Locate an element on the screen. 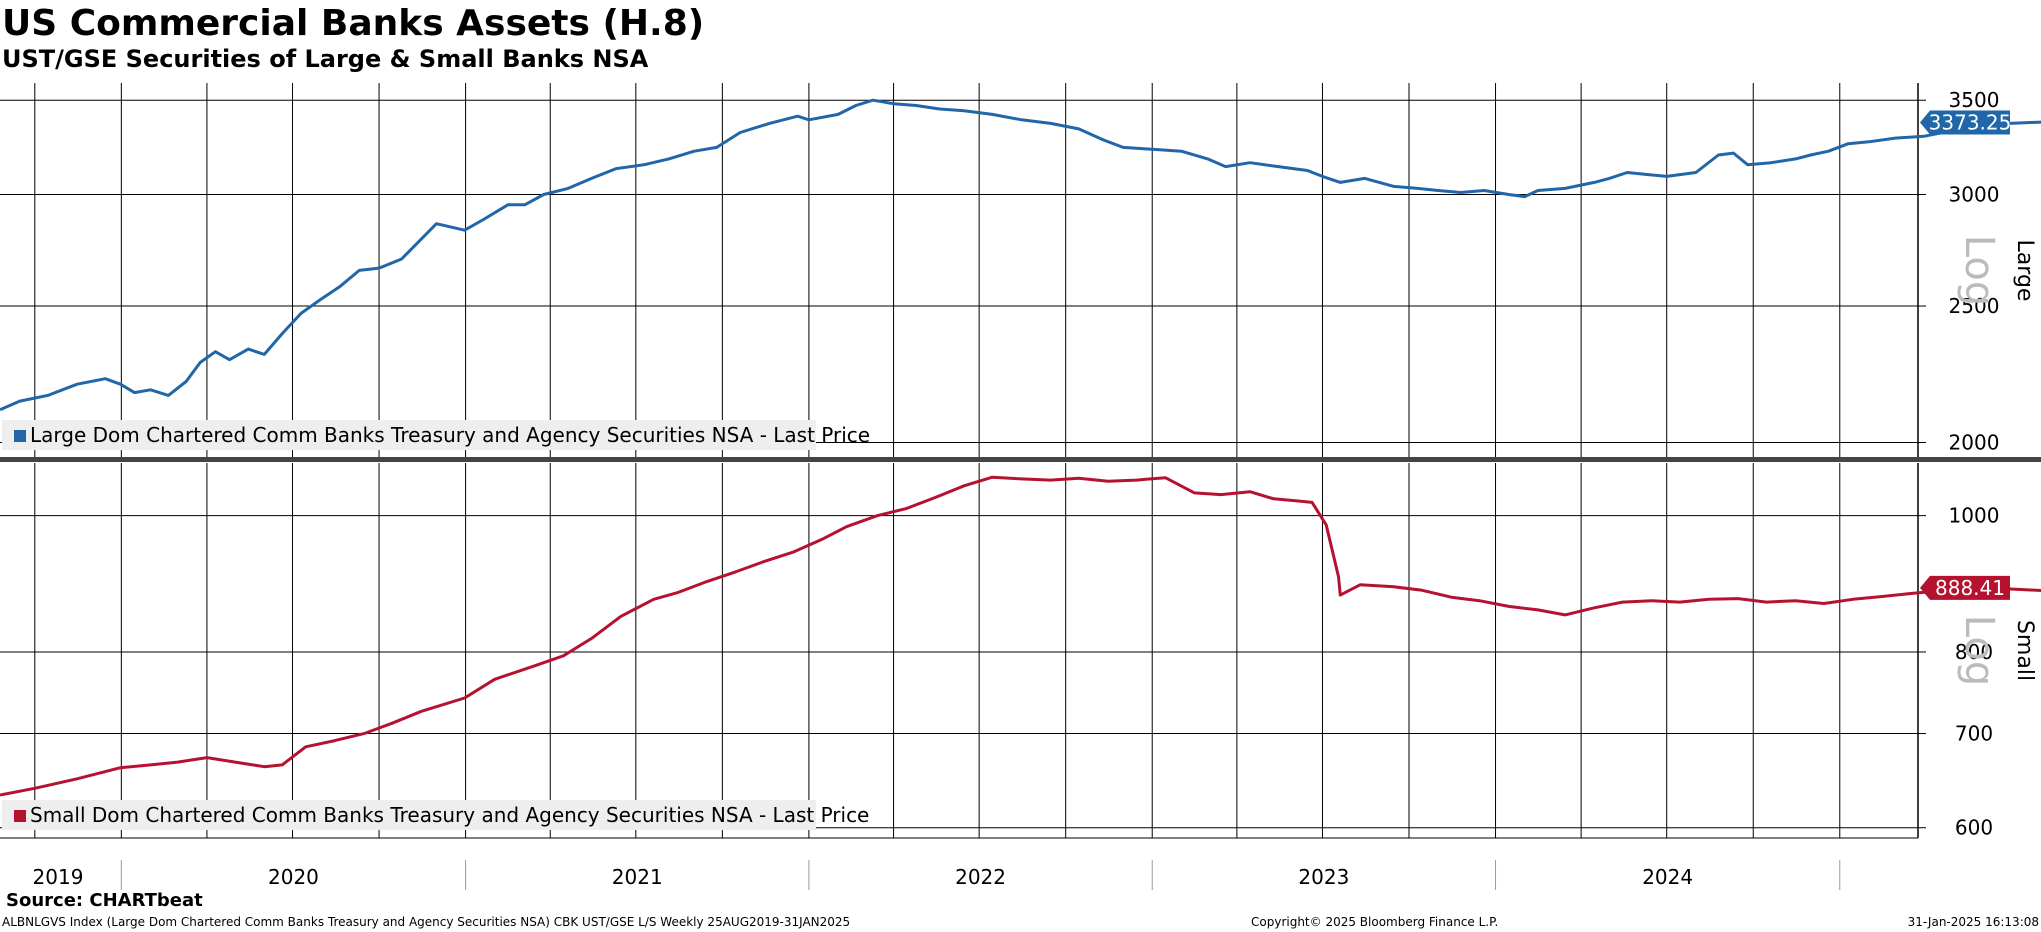  panel-label-large: Large is located at coordinates (2024, 271).